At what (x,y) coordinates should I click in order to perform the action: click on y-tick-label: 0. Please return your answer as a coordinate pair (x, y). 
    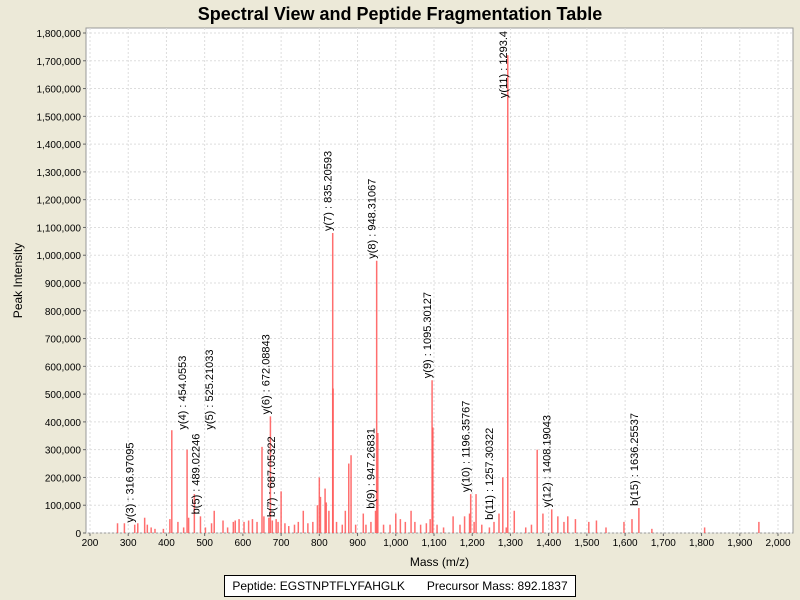
    Looking at the image, I should click on (78, 534).